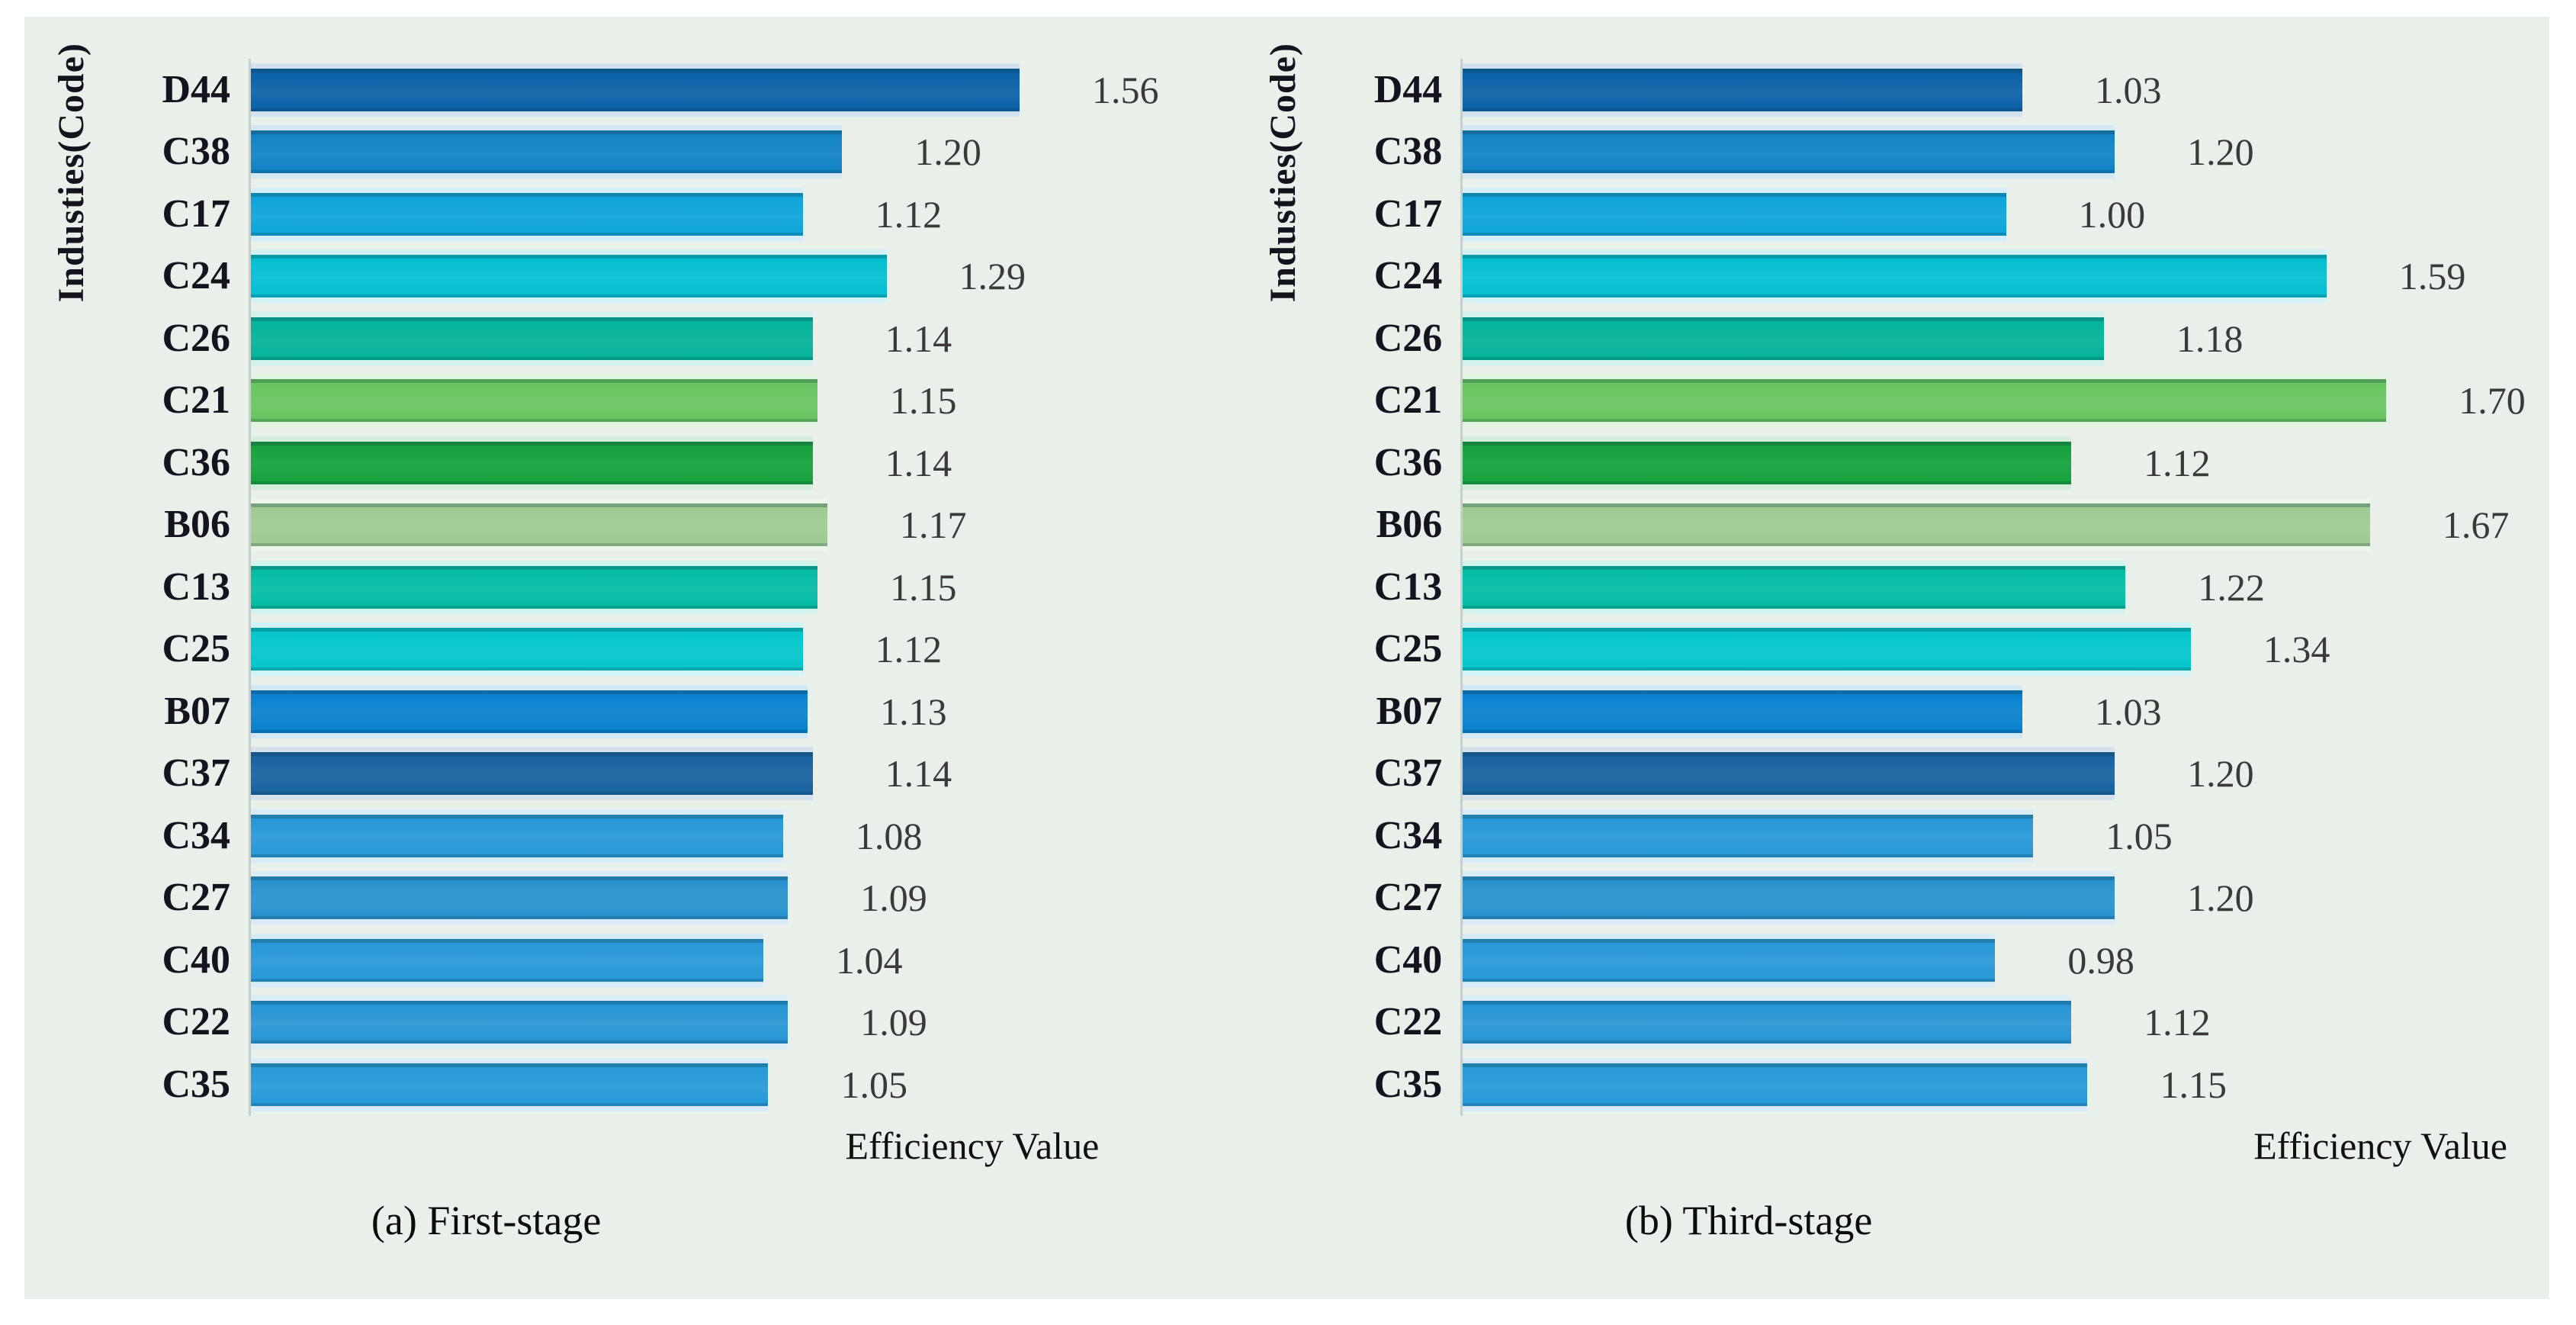  Describe the element at coordinates (742, 525) in the screenshot. I see `bar-track: 1.17` at that location.